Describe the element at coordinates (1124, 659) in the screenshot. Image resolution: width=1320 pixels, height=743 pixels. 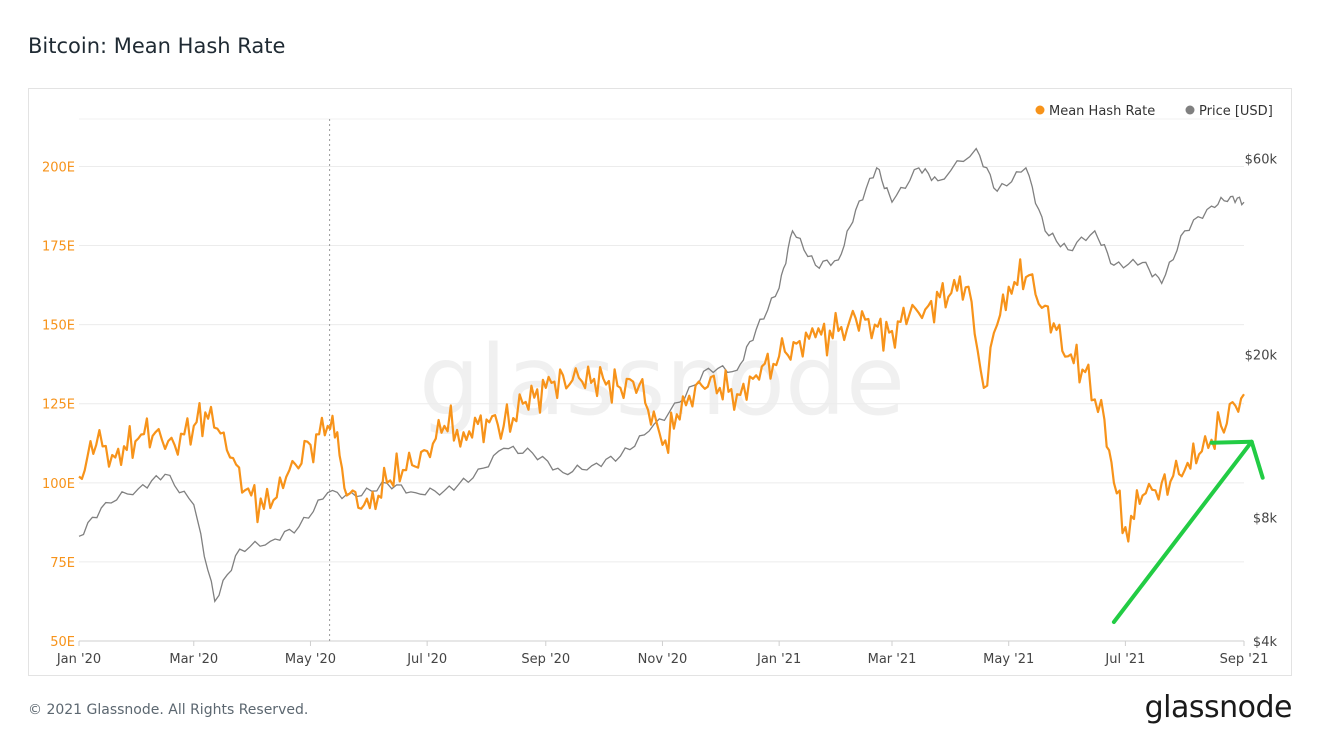
I see `x-tick-label: Jul '21` at that location.